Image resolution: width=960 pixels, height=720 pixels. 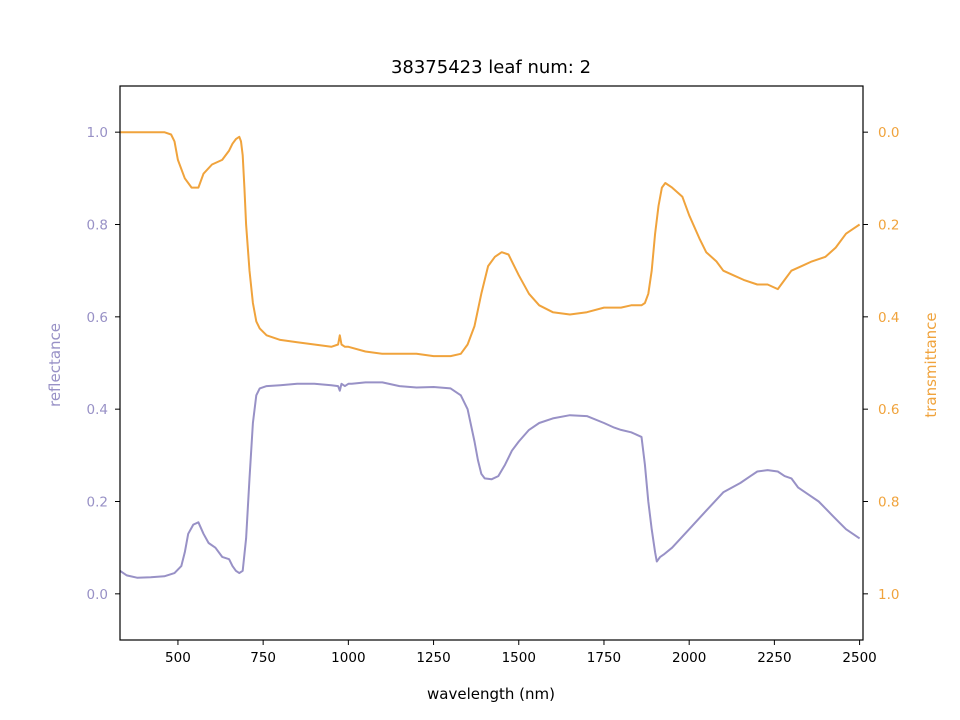 What do you see at coordinates (491, 67) in the screenshot?
I see `chart-title: 38375423 leaf num: 2` at bounding box center [491, 67].